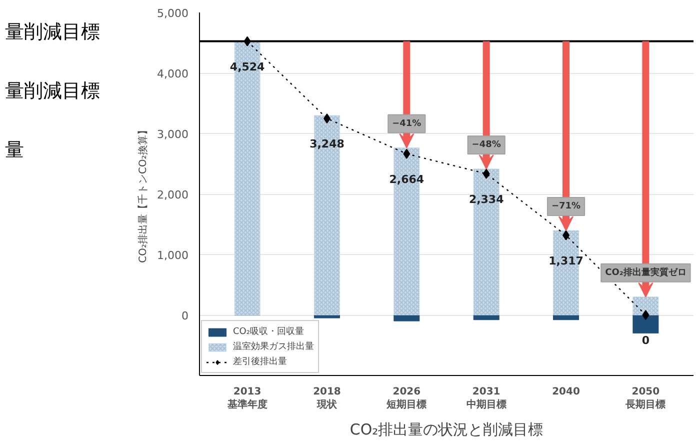 This screenshot has height=443, width=696. Describe the element at coordinates (268, 332) in the screenshot. I see `legend-label: CO₂吸収・回収量` at that location.